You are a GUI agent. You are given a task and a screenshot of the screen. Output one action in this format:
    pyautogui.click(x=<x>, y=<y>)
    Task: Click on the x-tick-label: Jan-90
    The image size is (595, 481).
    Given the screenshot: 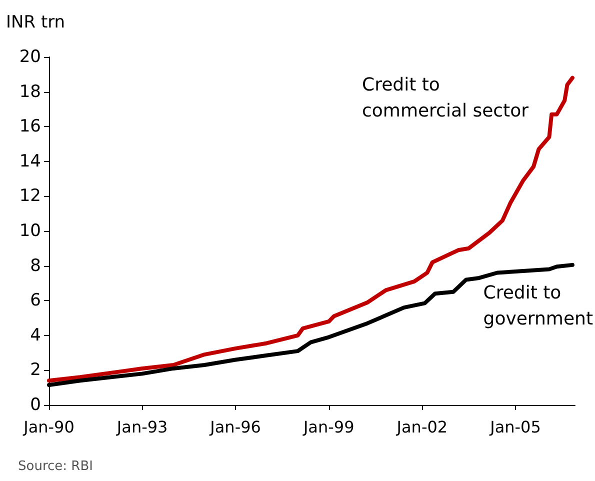 What is the action you would take?
    pyautogui.click(x=48, y=427)
    